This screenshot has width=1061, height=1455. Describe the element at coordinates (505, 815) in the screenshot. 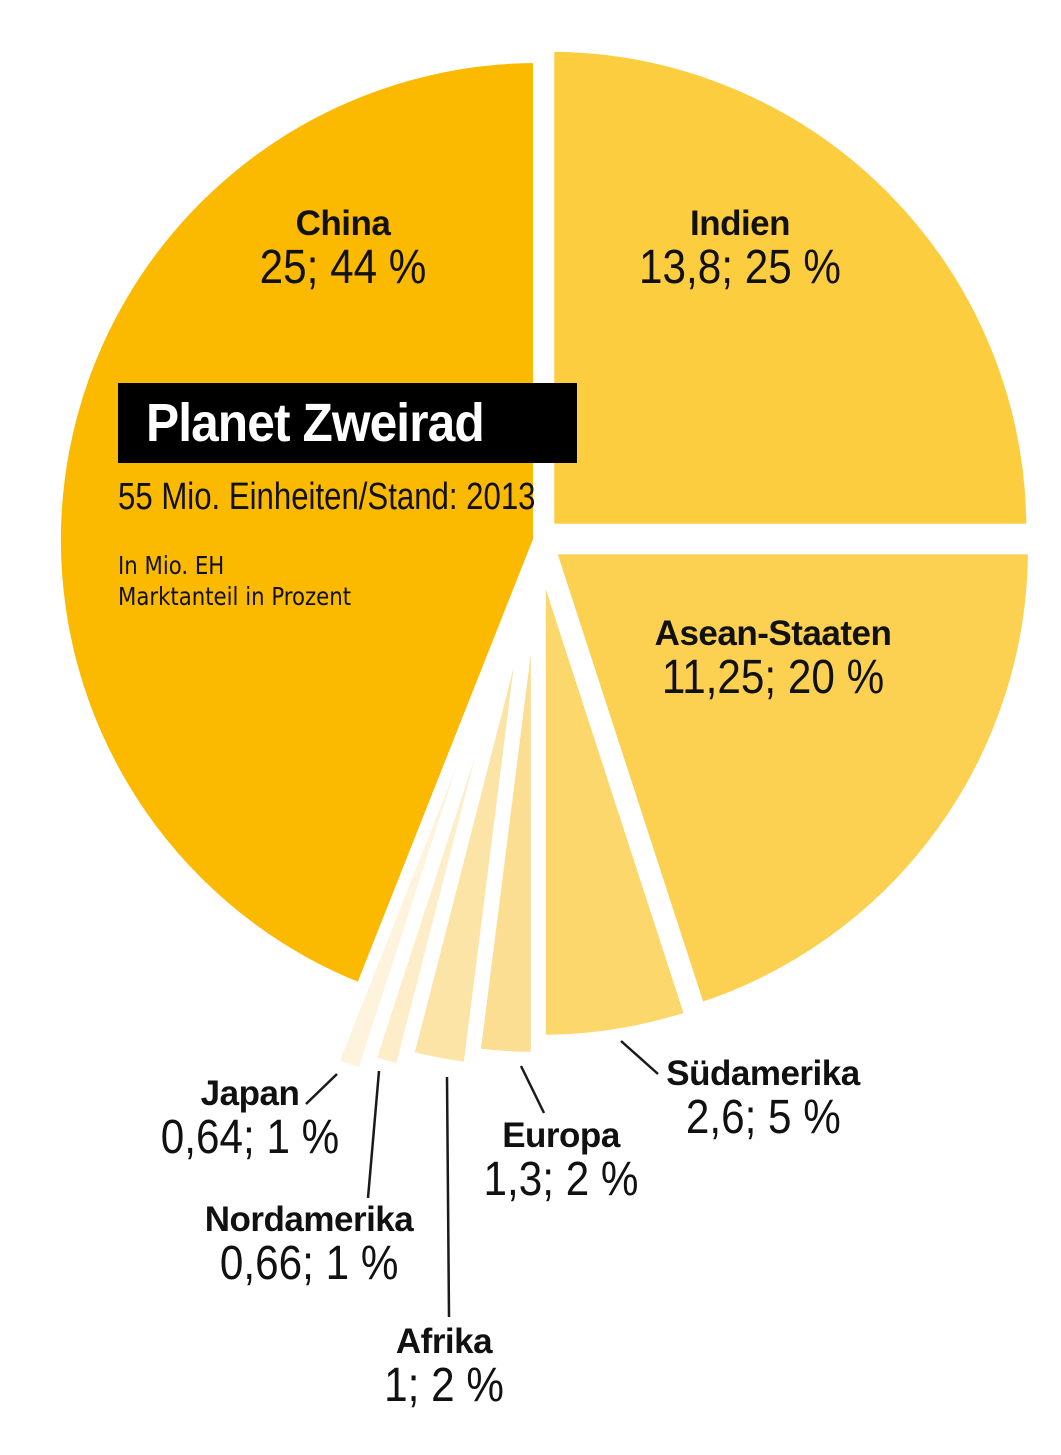

I see `pie-slice-europa` at that location.